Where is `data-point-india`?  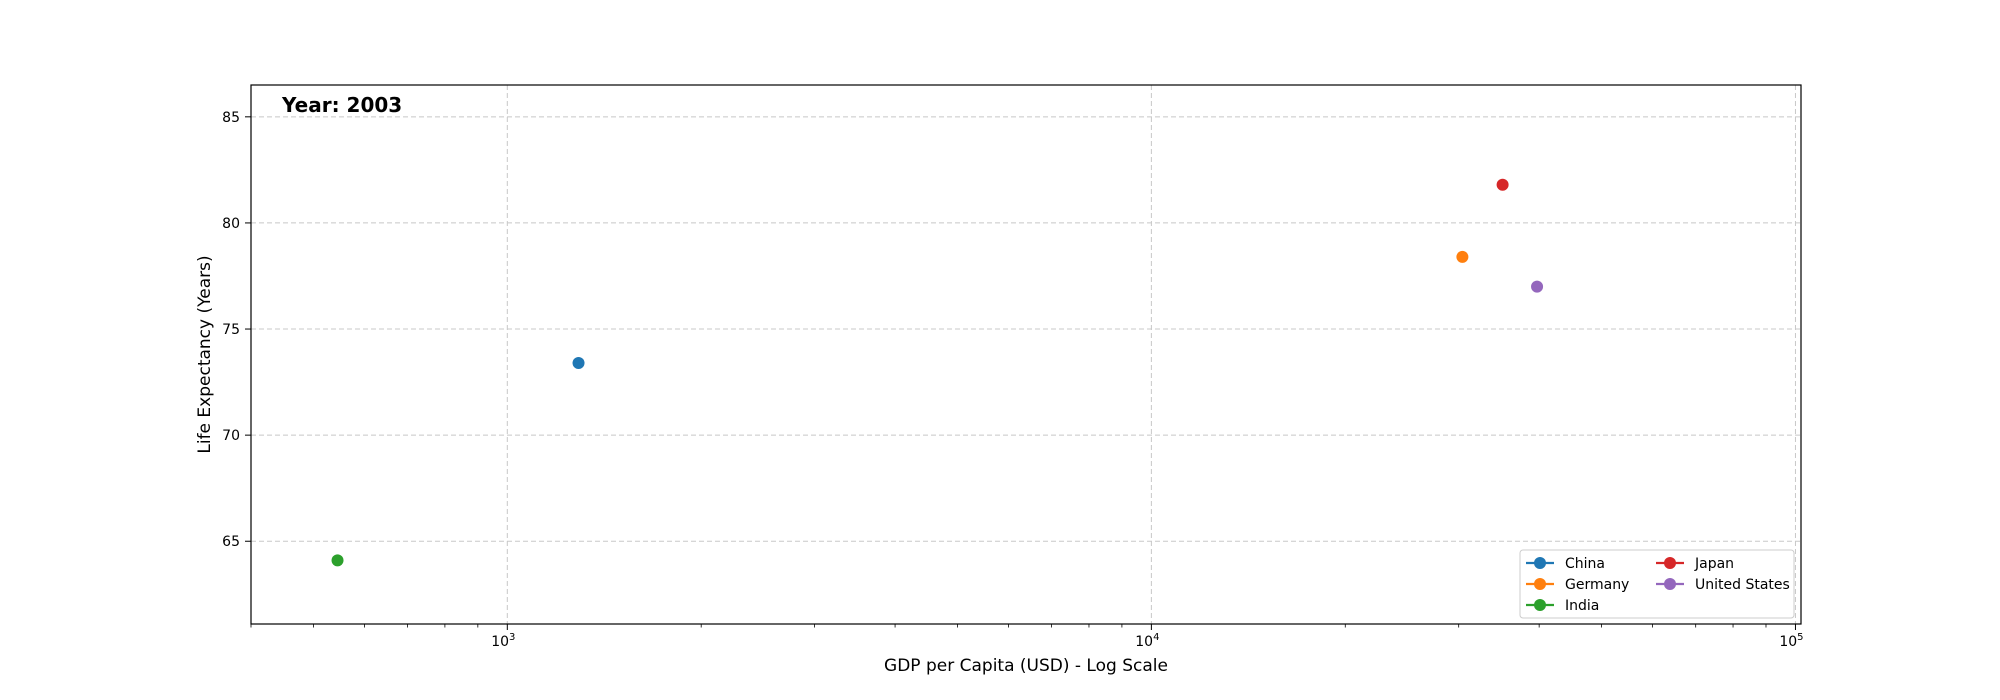 data-point-india is located at coordinates (337, 560).